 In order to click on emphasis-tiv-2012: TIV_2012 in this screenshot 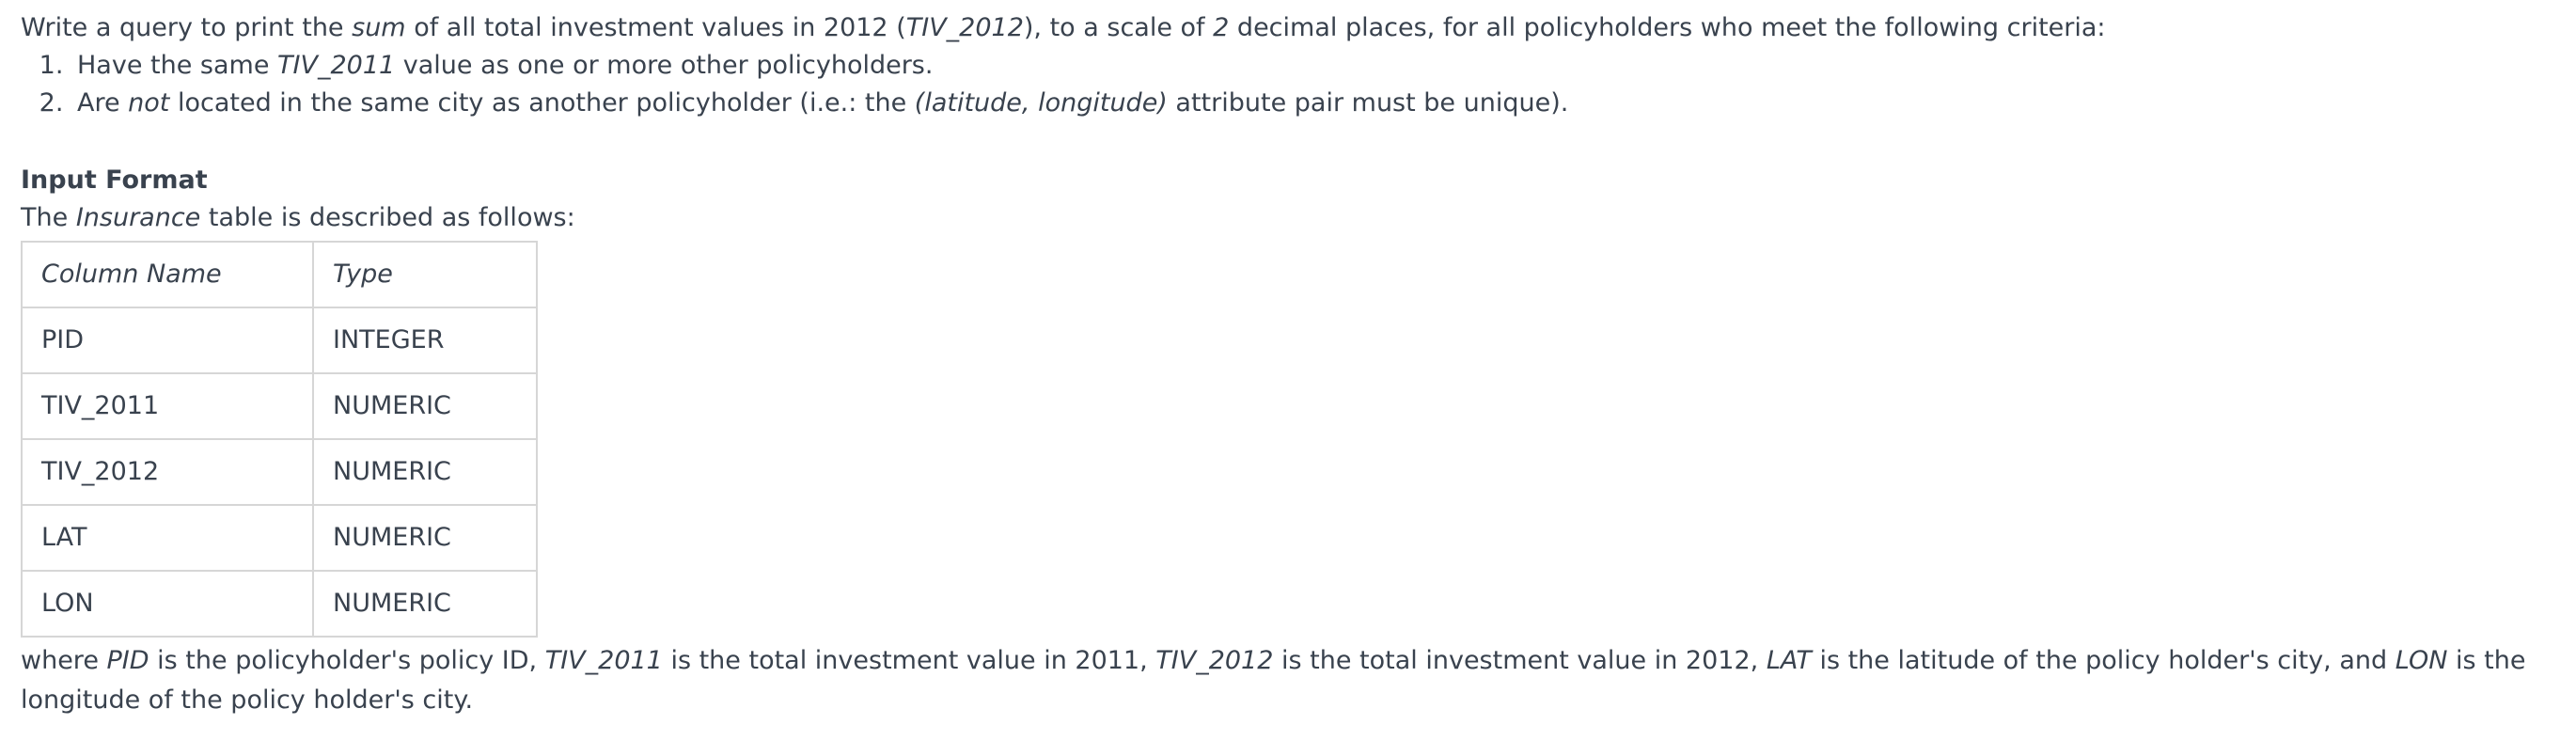, I will do `click(964, 28)`.